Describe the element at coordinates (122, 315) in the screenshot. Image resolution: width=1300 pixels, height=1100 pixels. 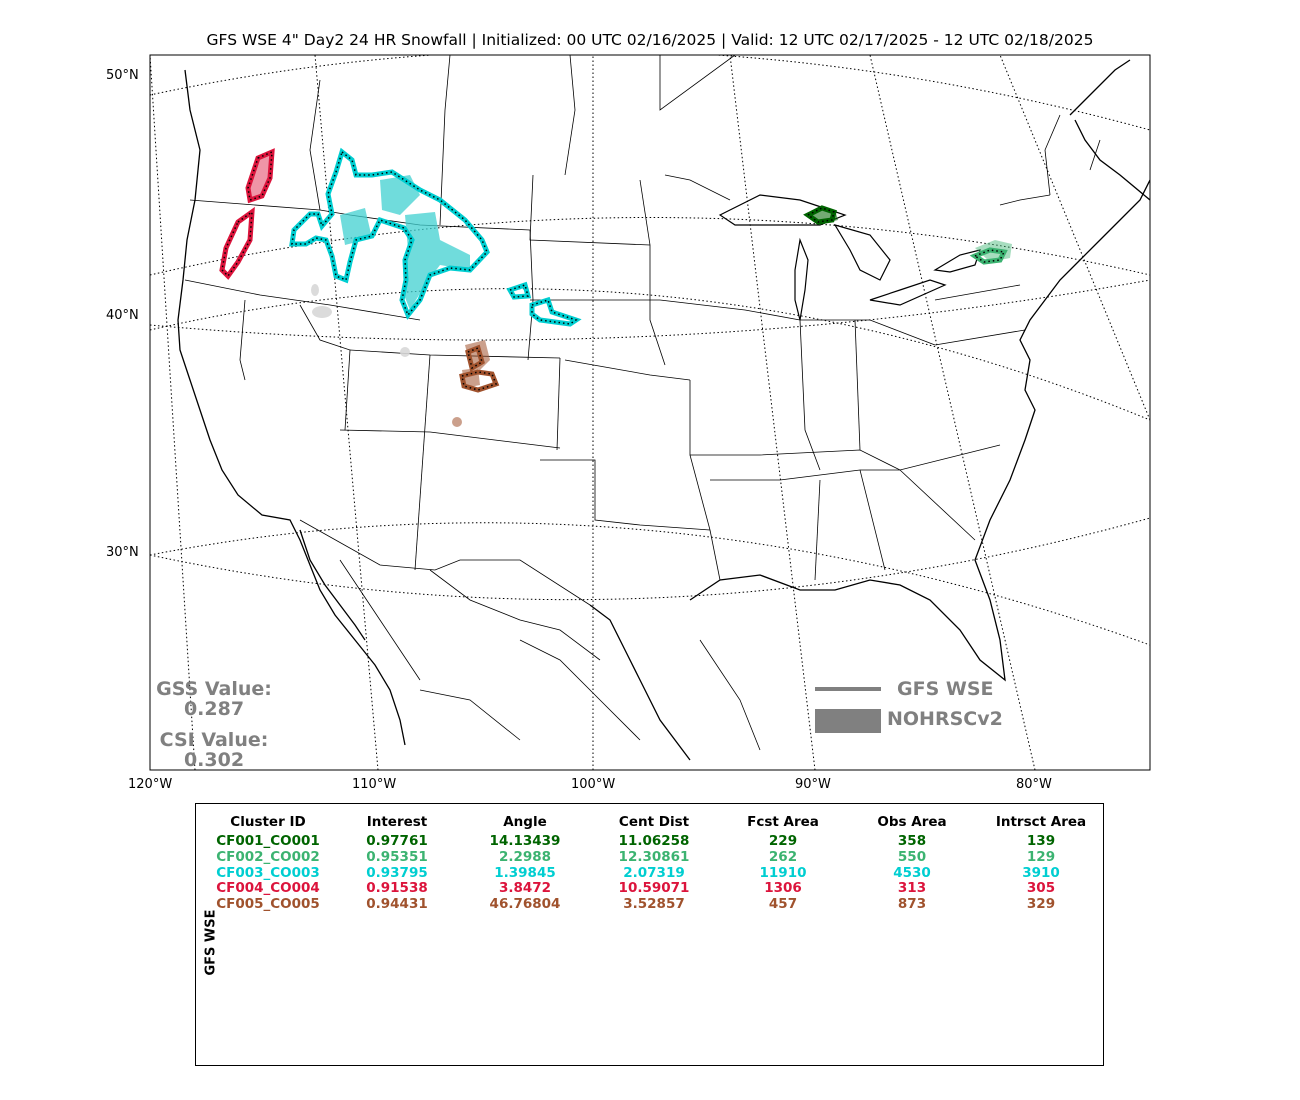
I see `lat-label-40n: 40°N` at that location.